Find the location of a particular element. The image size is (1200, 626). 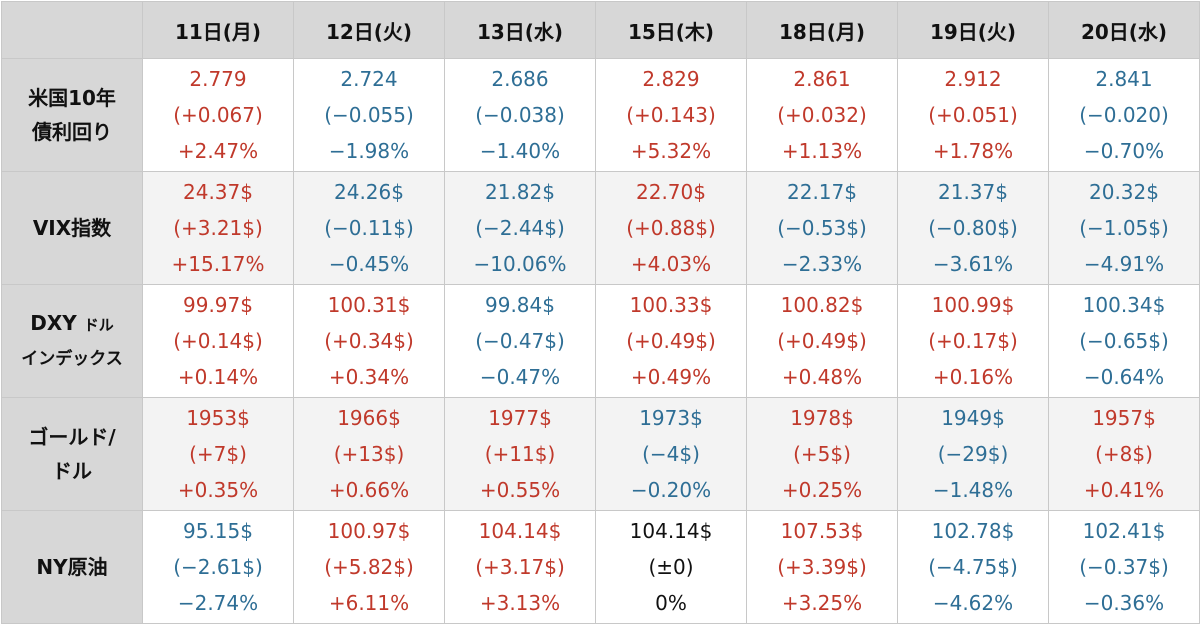

cell-pct: +0.16% is located at coordinates (973, 377).